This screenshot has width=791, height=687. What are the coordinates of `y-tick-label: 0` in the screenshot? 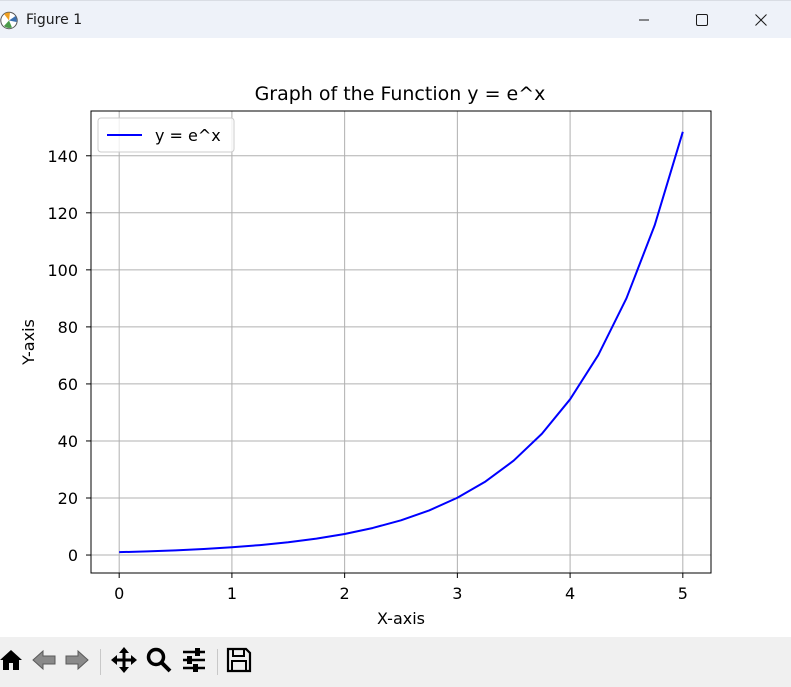 It's located at (73, 555).